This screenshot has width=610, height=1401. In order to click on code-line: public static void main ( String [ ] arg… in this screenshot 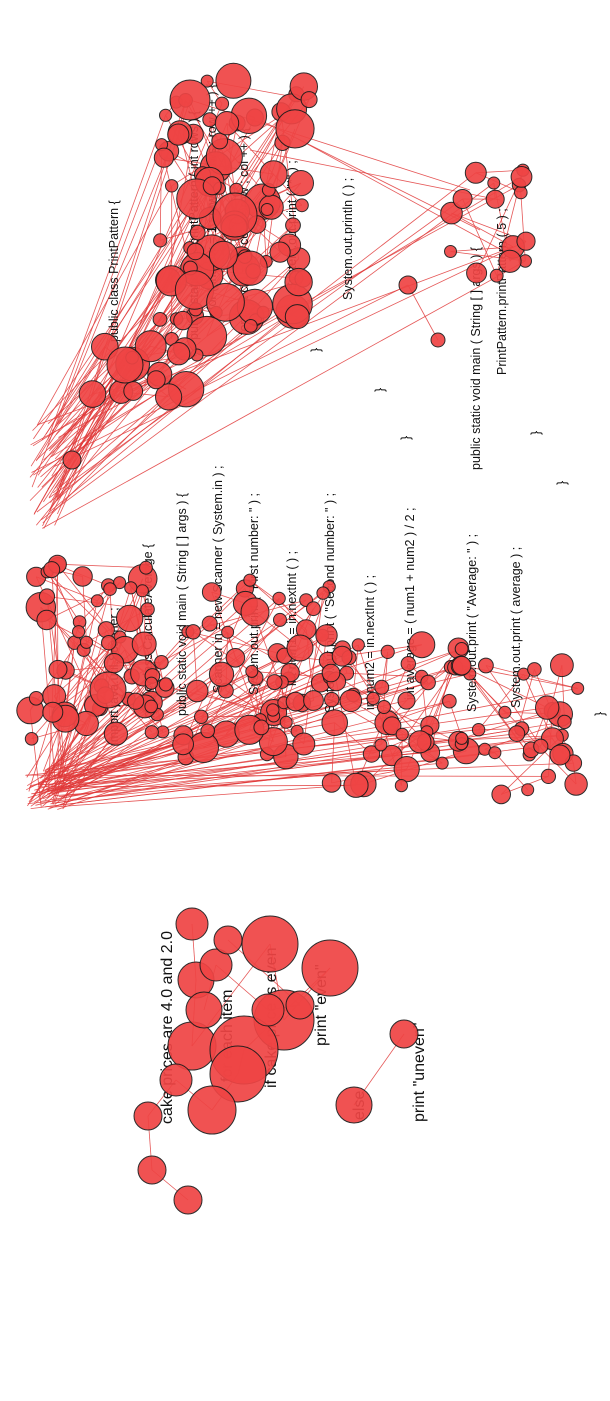, I will do `click(182, 604)`.